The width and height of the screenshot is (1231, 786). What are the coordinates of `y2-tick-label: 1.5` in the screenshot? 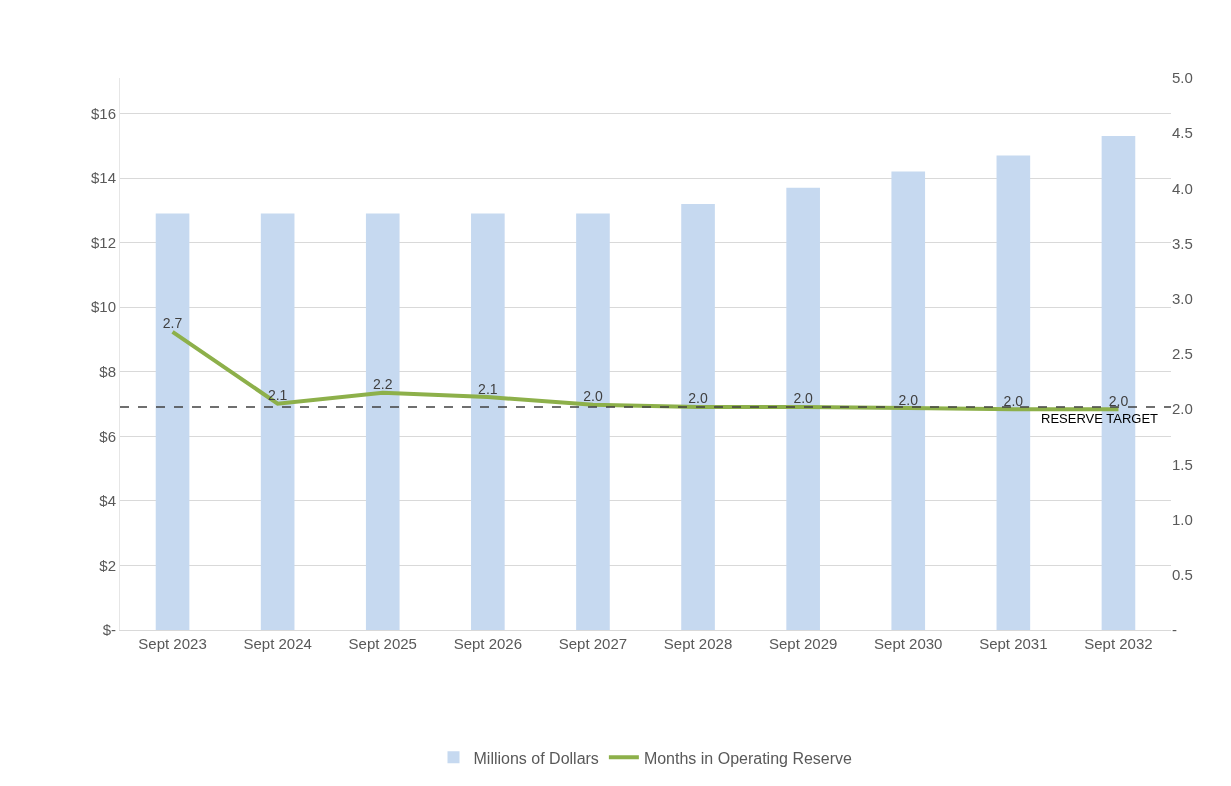 It's located at (1182, 464).